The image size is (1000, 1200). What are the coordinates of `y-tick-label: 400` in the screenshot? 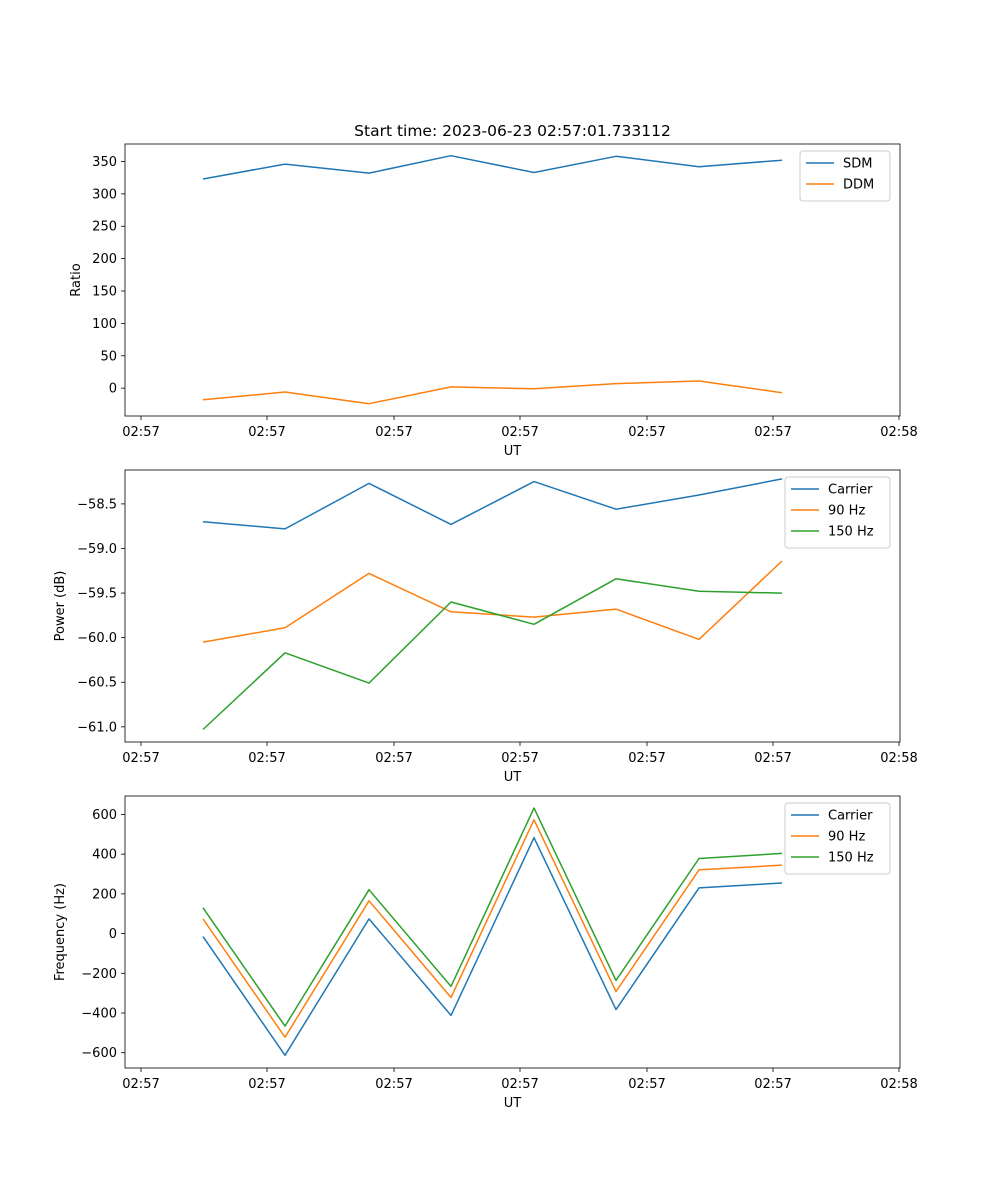 It's located at (104, 855).